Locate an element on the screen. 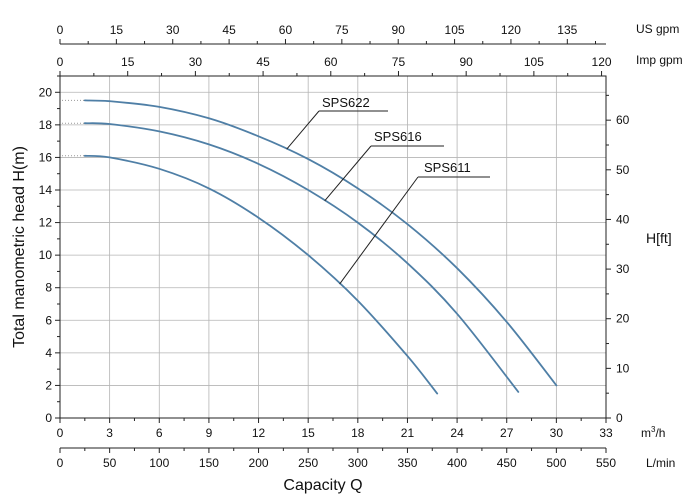 The width and height of the screenshot is (692, 500). x-unit-secondary: L/min is located at coordinates (660, 463).